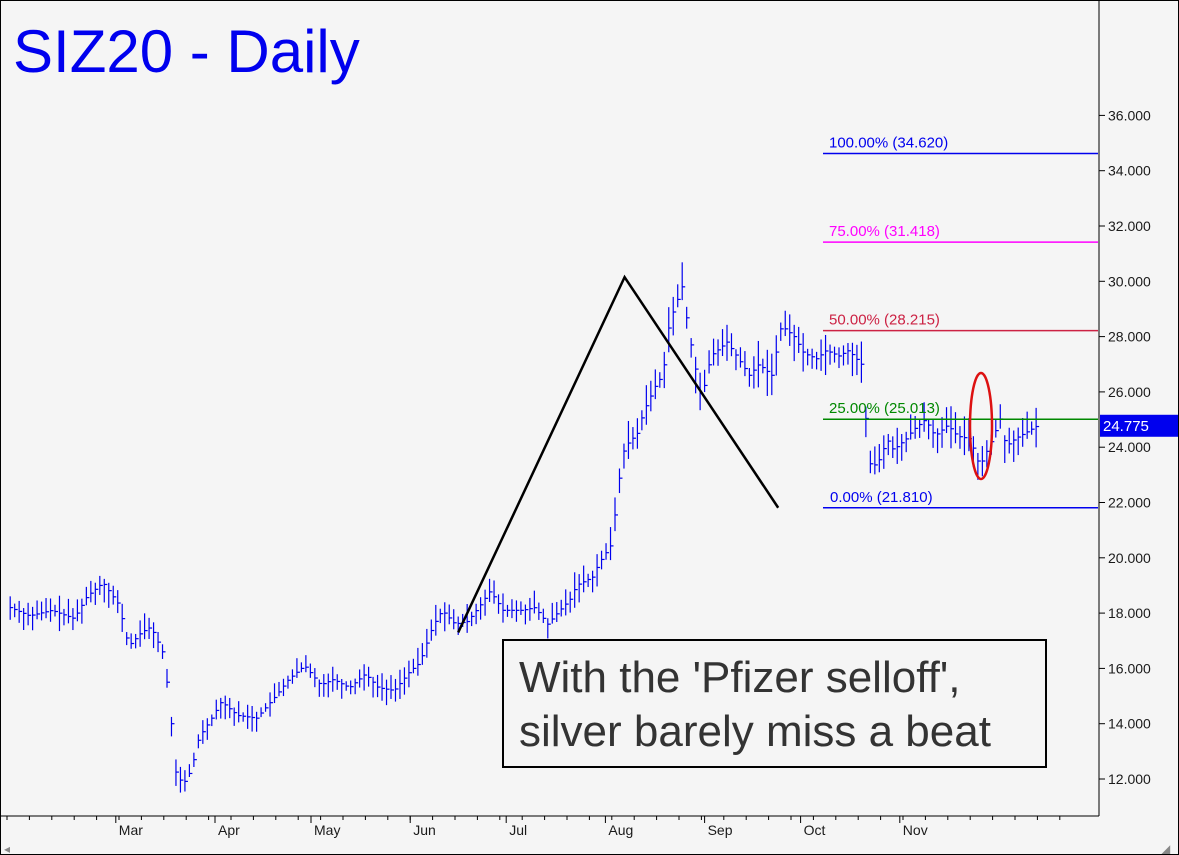 The height and width of the screenshot is (855, 1179). What do you see at coordinates (229, 830) in the screenshot?
I see `x-tick-label: Apr` at bounding box center [229, 830].